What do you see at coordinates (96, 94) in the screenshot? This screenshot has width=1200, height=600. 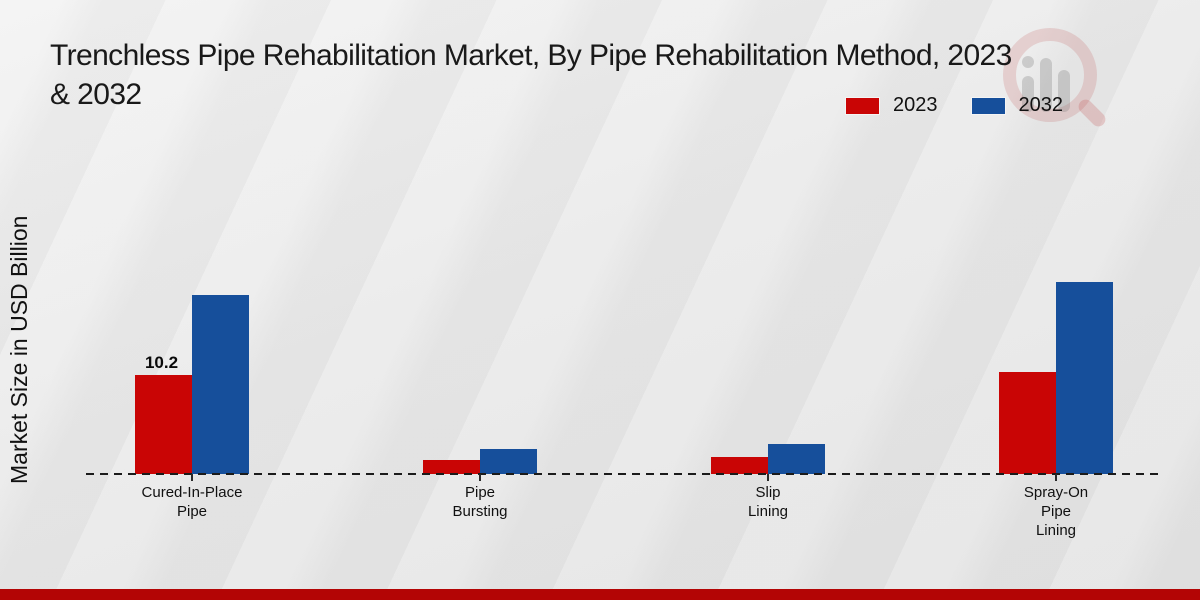 I see `chart-title-line2: & 2032` at bounding box center [96, 94].